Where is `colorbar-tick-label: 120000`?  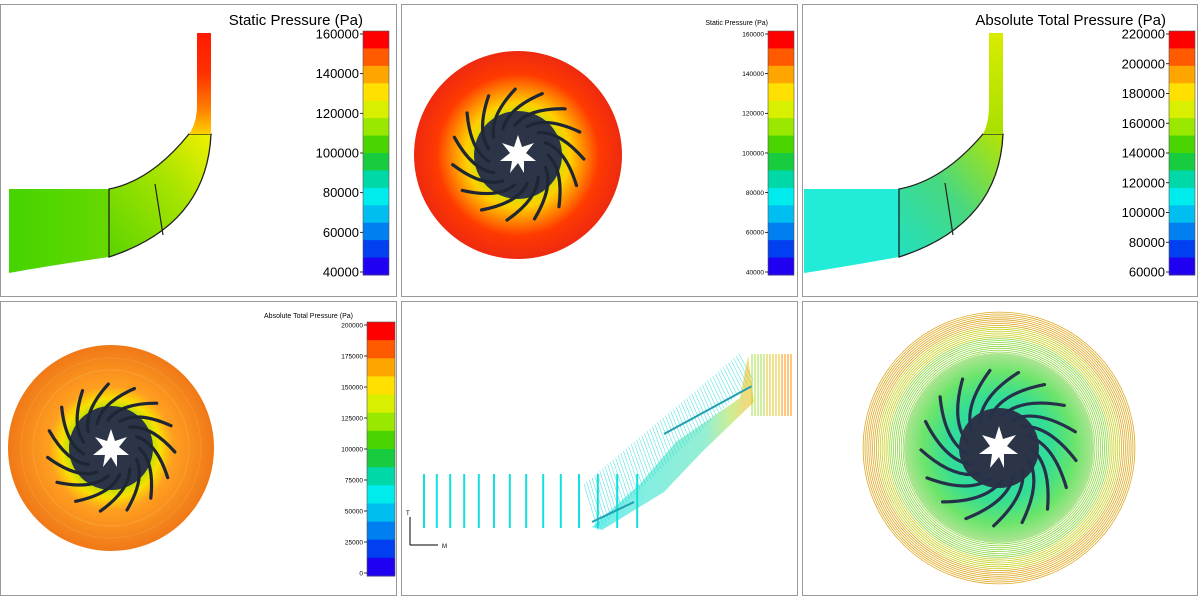
colorbar-tick-label: 120000 is located at coordinates (753, 114).